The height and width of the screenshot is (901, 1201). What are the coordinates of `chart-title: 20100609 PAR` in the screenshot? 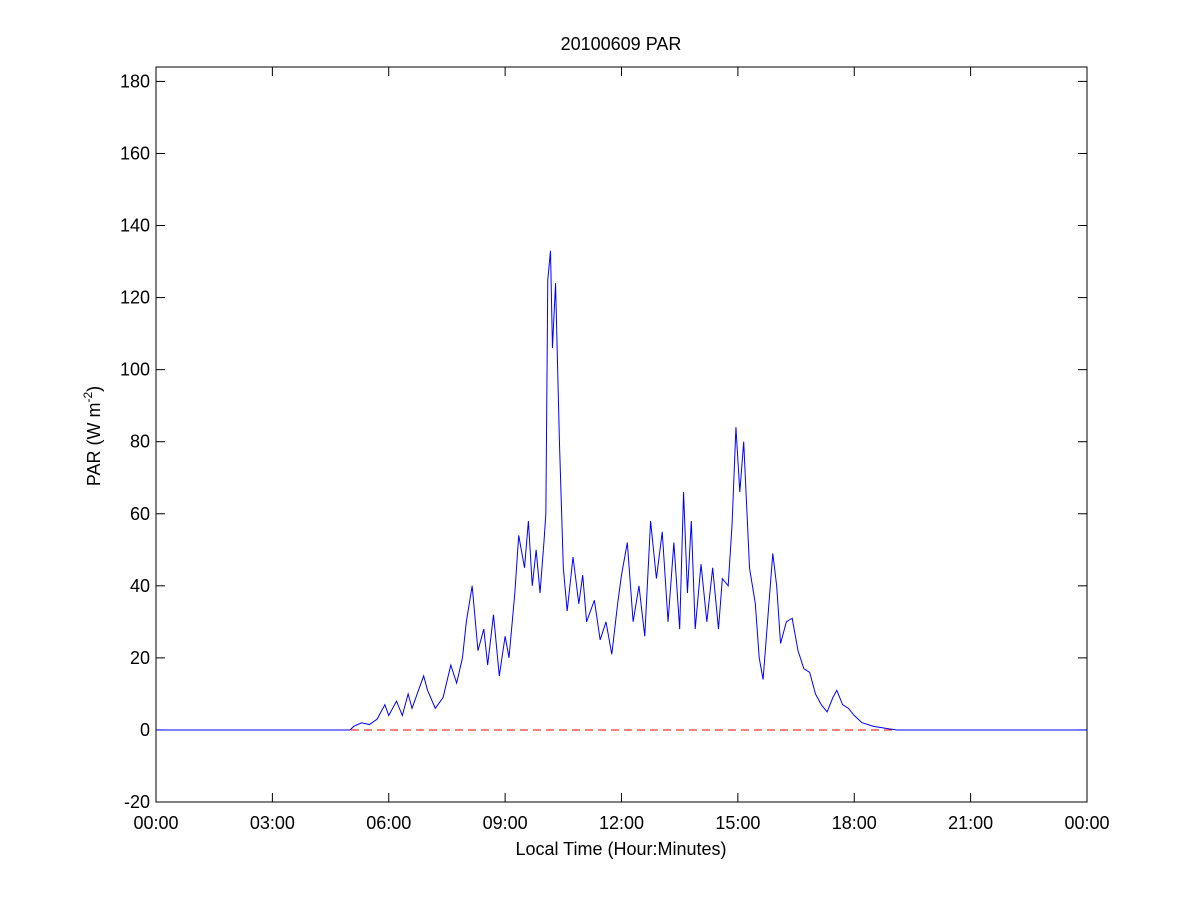 It's located at (621, 44).